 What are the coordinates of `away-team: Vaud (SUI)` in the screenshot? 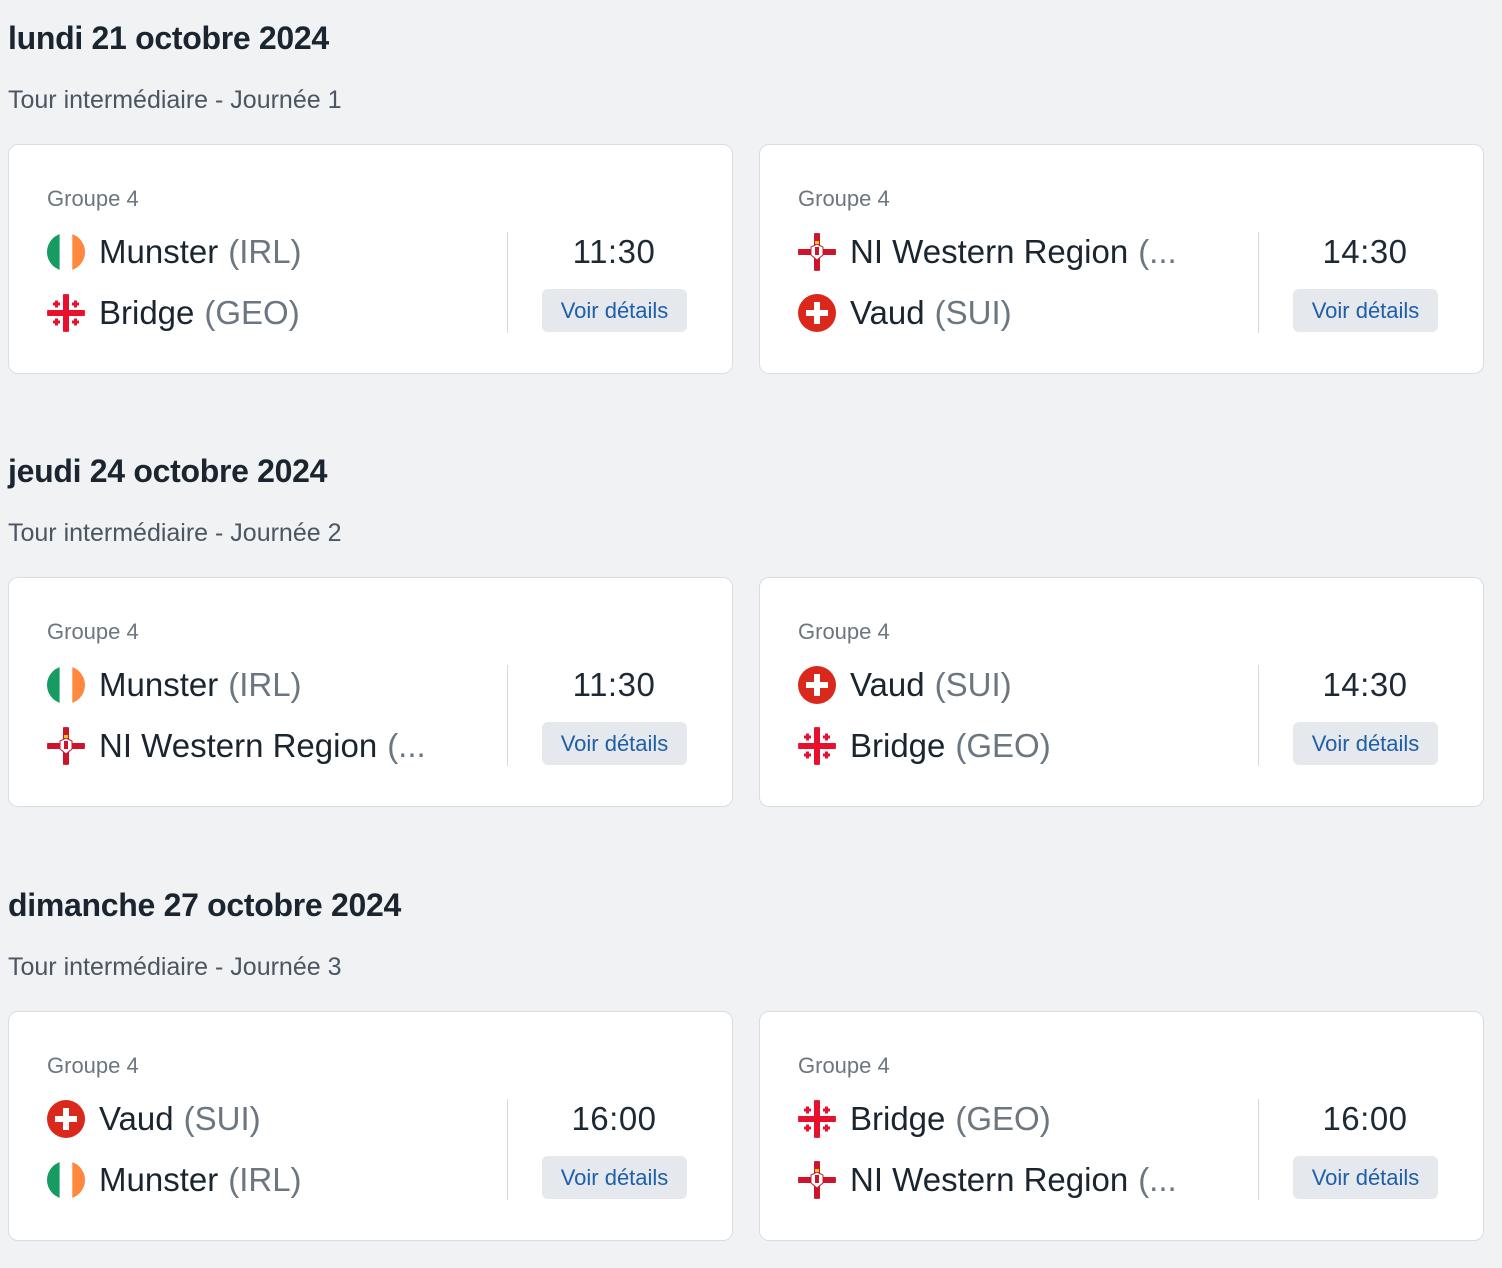 It's located at (998, 313).